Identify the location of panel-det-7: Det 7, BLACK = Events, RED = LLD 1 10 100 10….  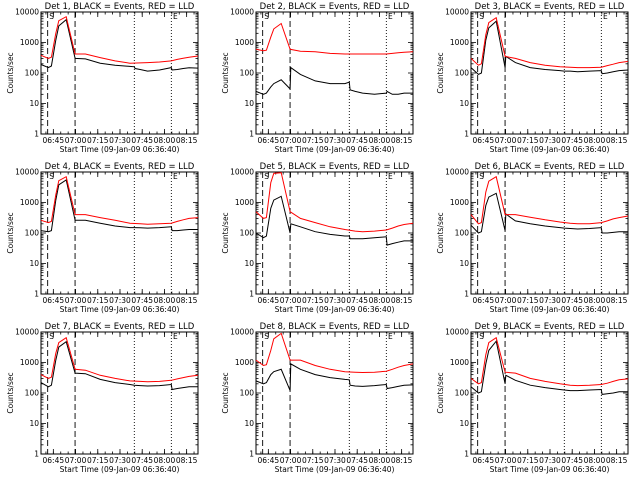
(102, 398).